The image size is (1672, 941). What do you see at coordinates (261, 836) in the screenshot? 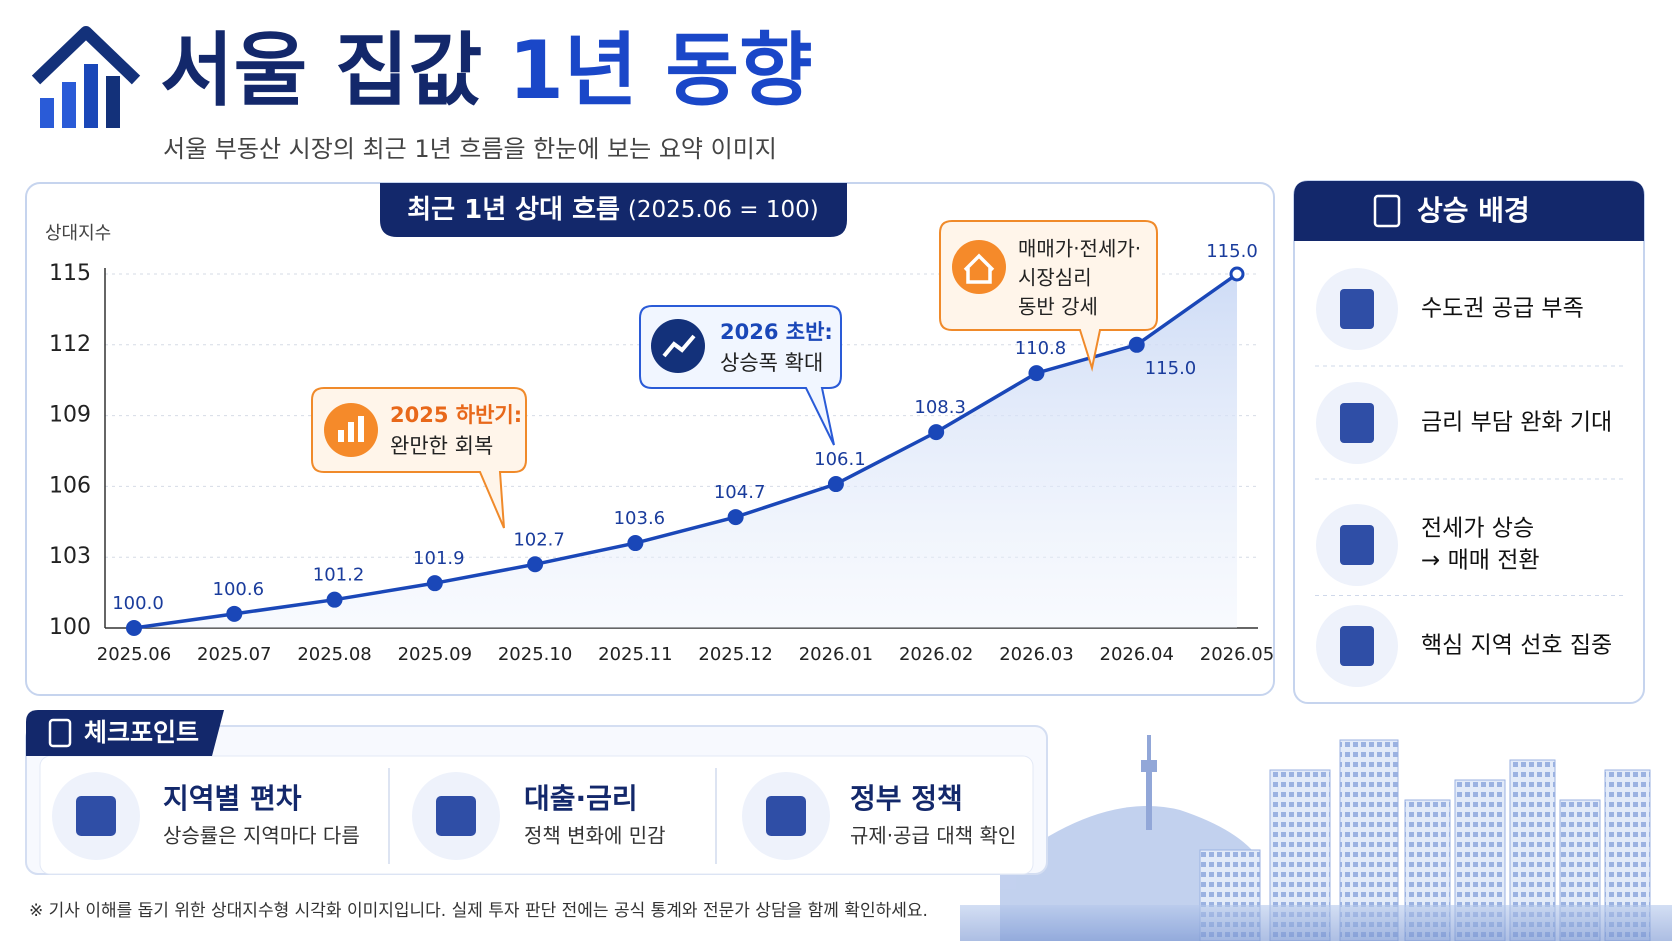
I see `checkpoint-item-text: 상승률은 지역마다 다름` at bounding box center [261, 836].